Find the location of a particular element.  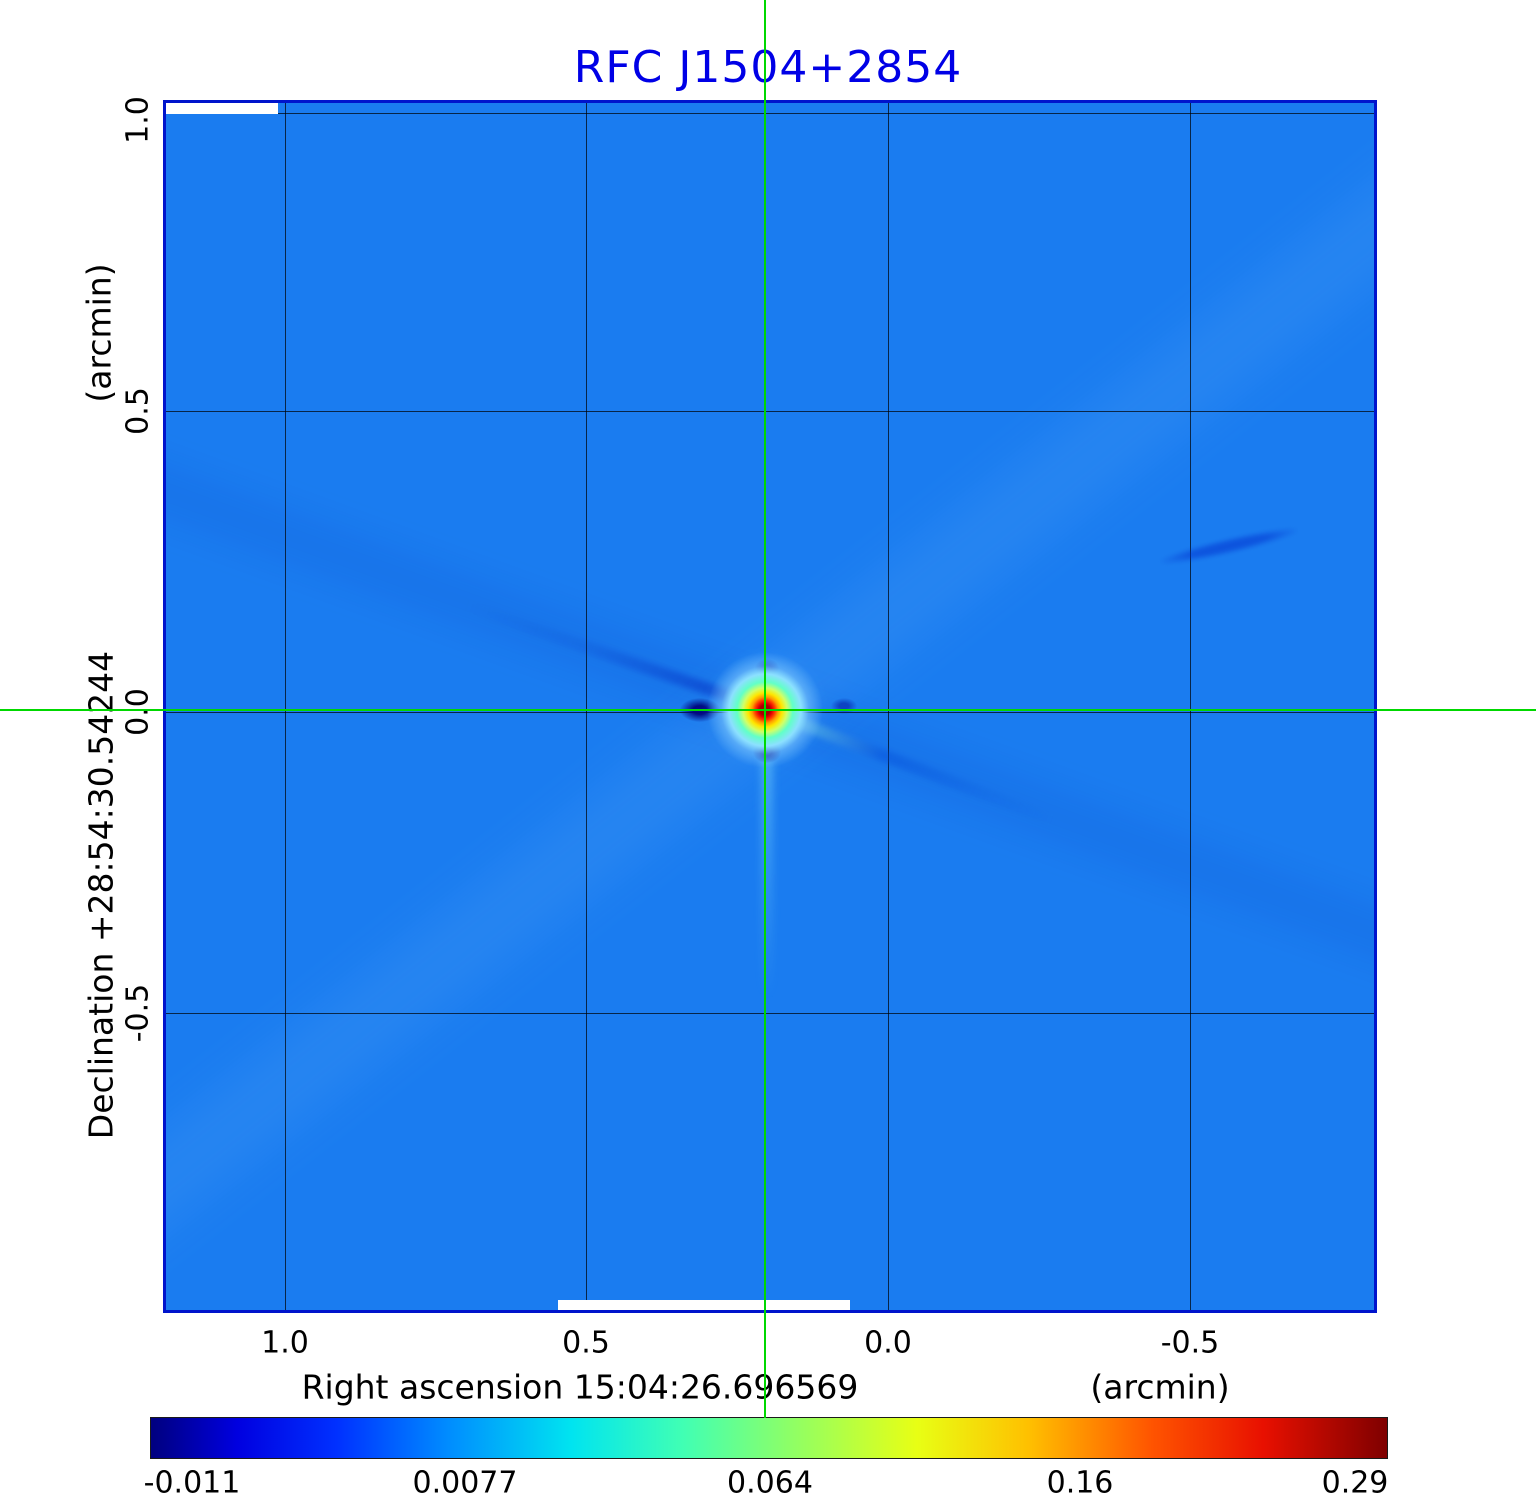

colorbar-tick-1: 0.0077 is located at coordinates (465, 1483).